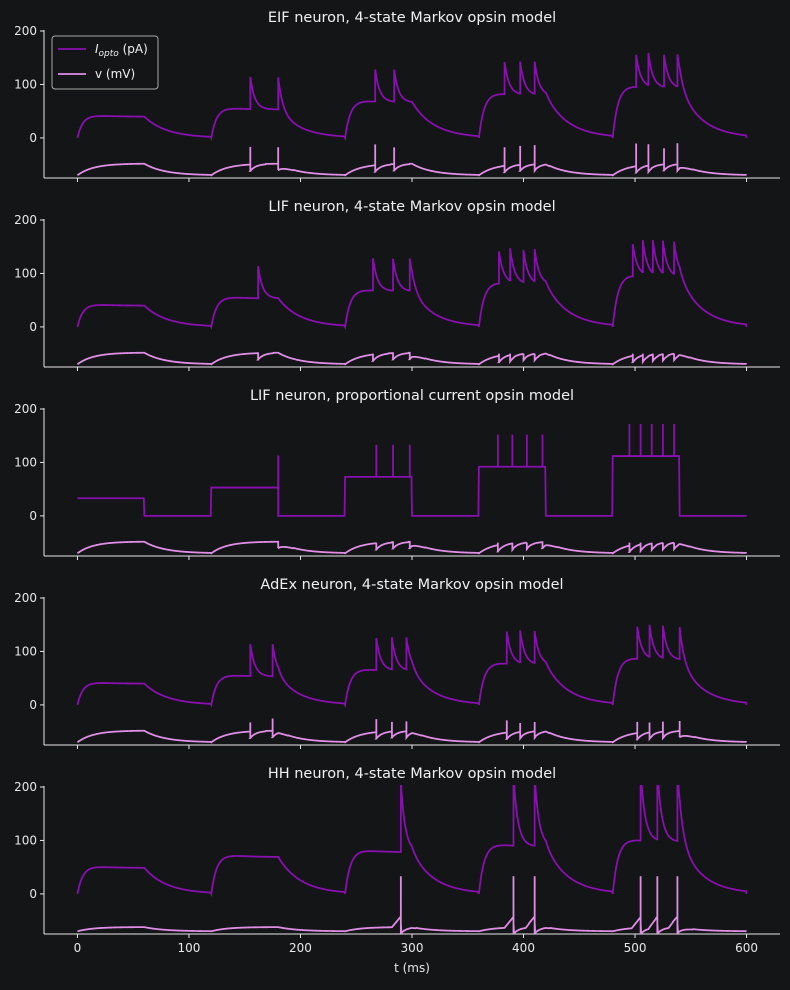 This screenshot has width=790, height=990. Describe the element at coordinates (411, 585) in the screenshot. I see `panel-title: AdEx neuron, 4-state Markov opsin model` at that location.